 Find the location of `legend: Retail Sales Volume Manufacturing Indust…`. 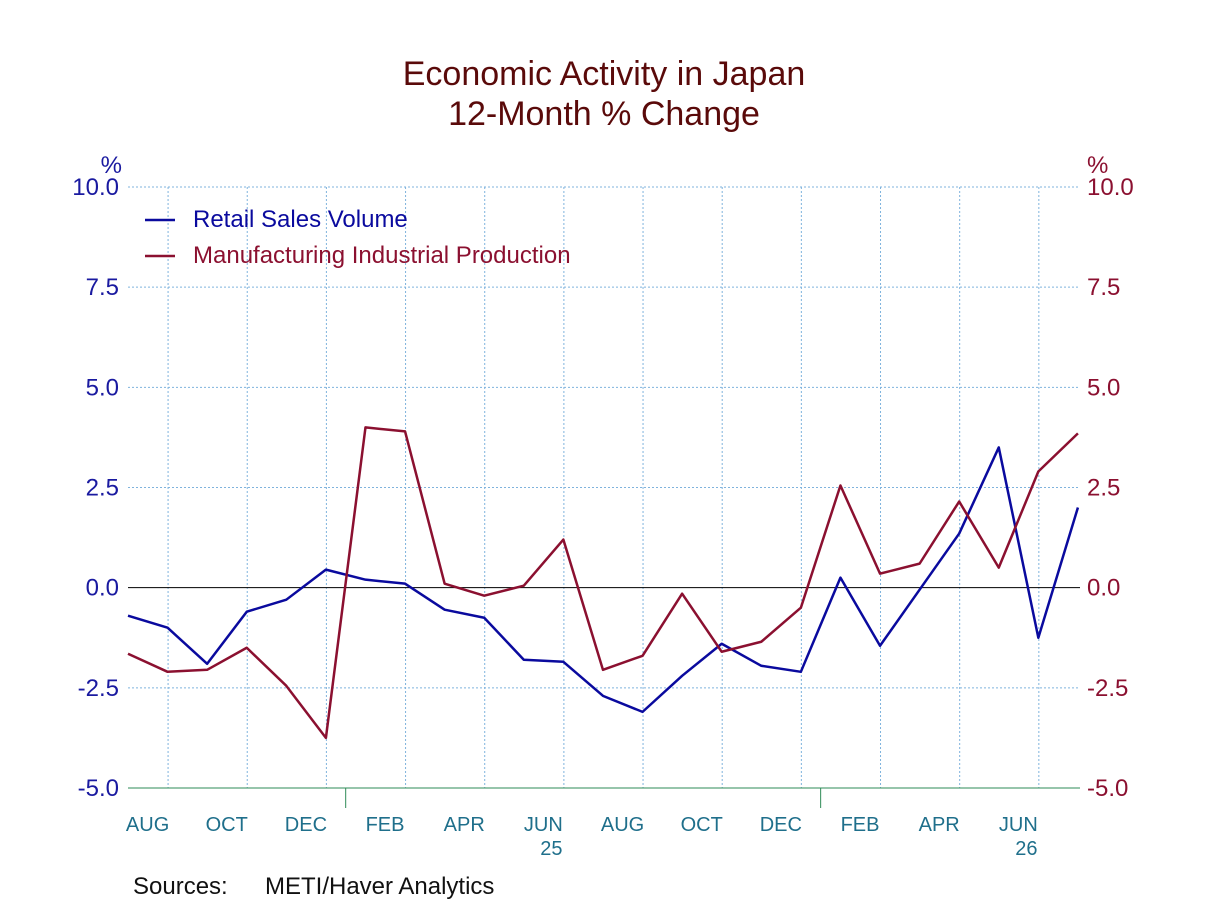

legend: Retail Sales Volume Manufacturing Indust… is located at coordinates (358, 237).